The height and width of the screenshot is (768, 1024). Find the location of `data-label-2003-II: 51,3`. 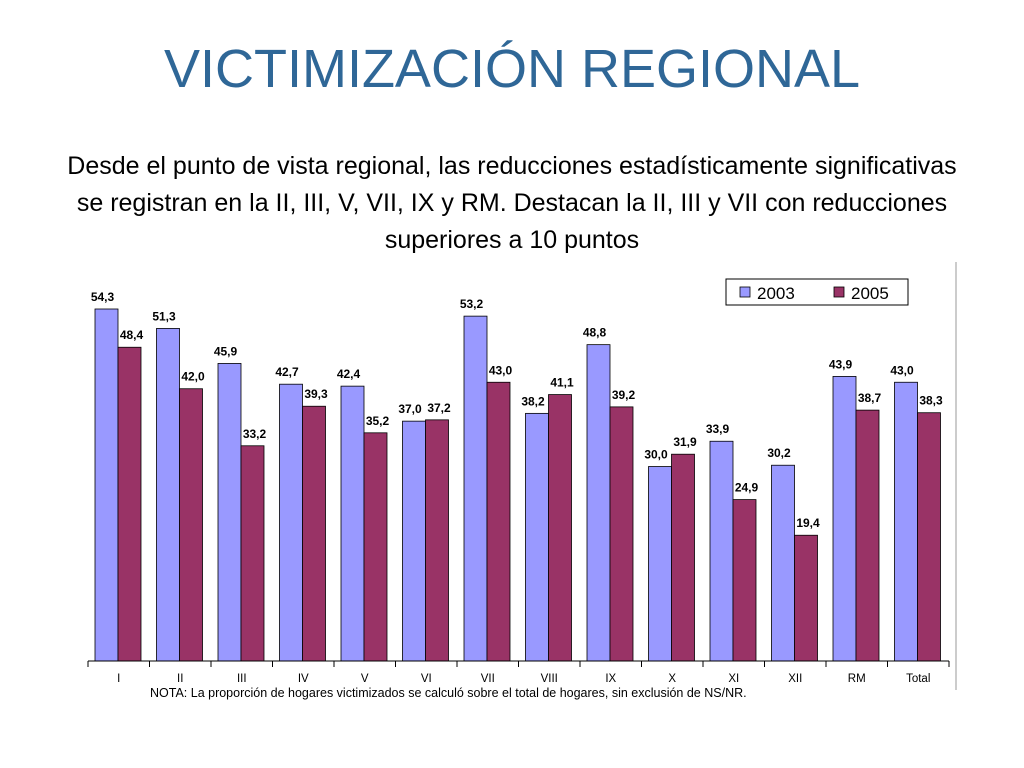

data-label-2003-II: 51,3 is located at coordinates (164, 316).